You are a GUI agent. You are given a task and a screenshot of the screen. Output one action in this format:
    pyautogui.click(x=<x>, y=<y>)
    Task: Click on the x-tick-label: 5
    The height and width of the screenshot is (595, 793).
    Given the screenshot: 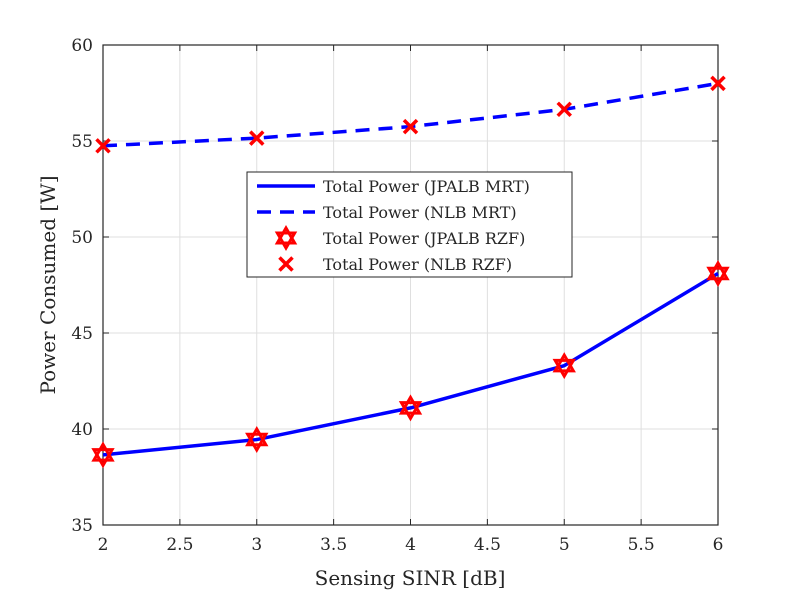 What is the action you would take?
    pyautogui.click(x=564, y=545)
    